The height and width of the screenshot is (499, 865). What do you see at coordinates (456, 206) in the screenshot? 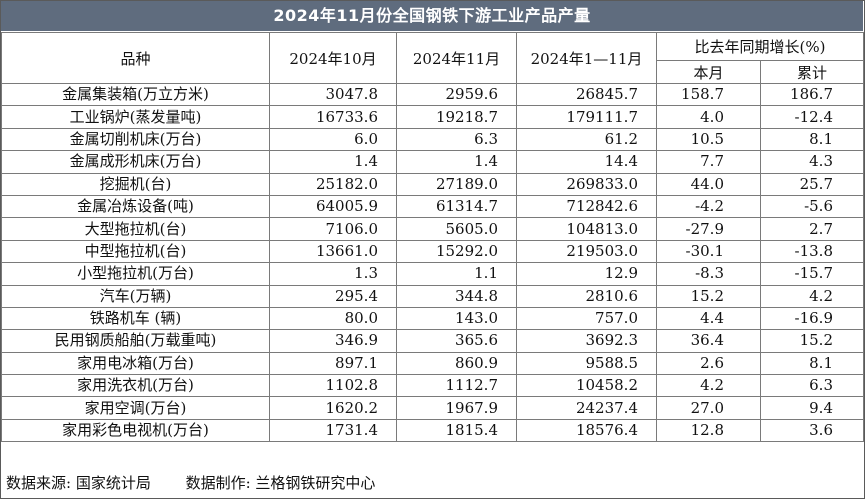
I see `cell-nov: 61314.7` at bounding box center [456, 206].